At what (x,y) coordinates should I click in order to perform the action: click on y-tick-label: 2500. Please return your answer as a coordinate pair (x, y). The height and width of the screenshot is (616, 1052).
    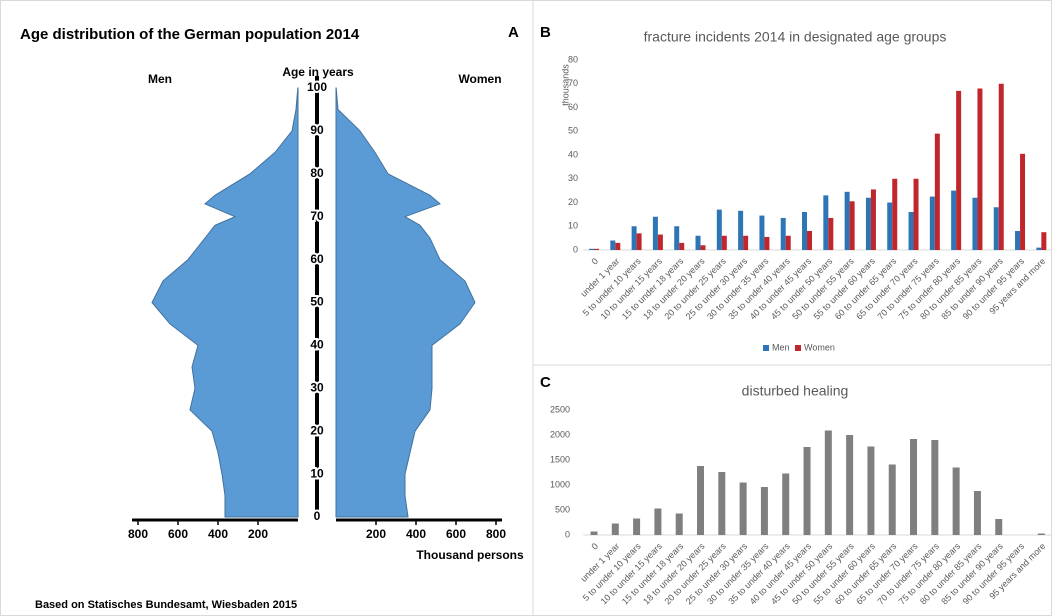
    Looking at the image, I should click on (560, 409).